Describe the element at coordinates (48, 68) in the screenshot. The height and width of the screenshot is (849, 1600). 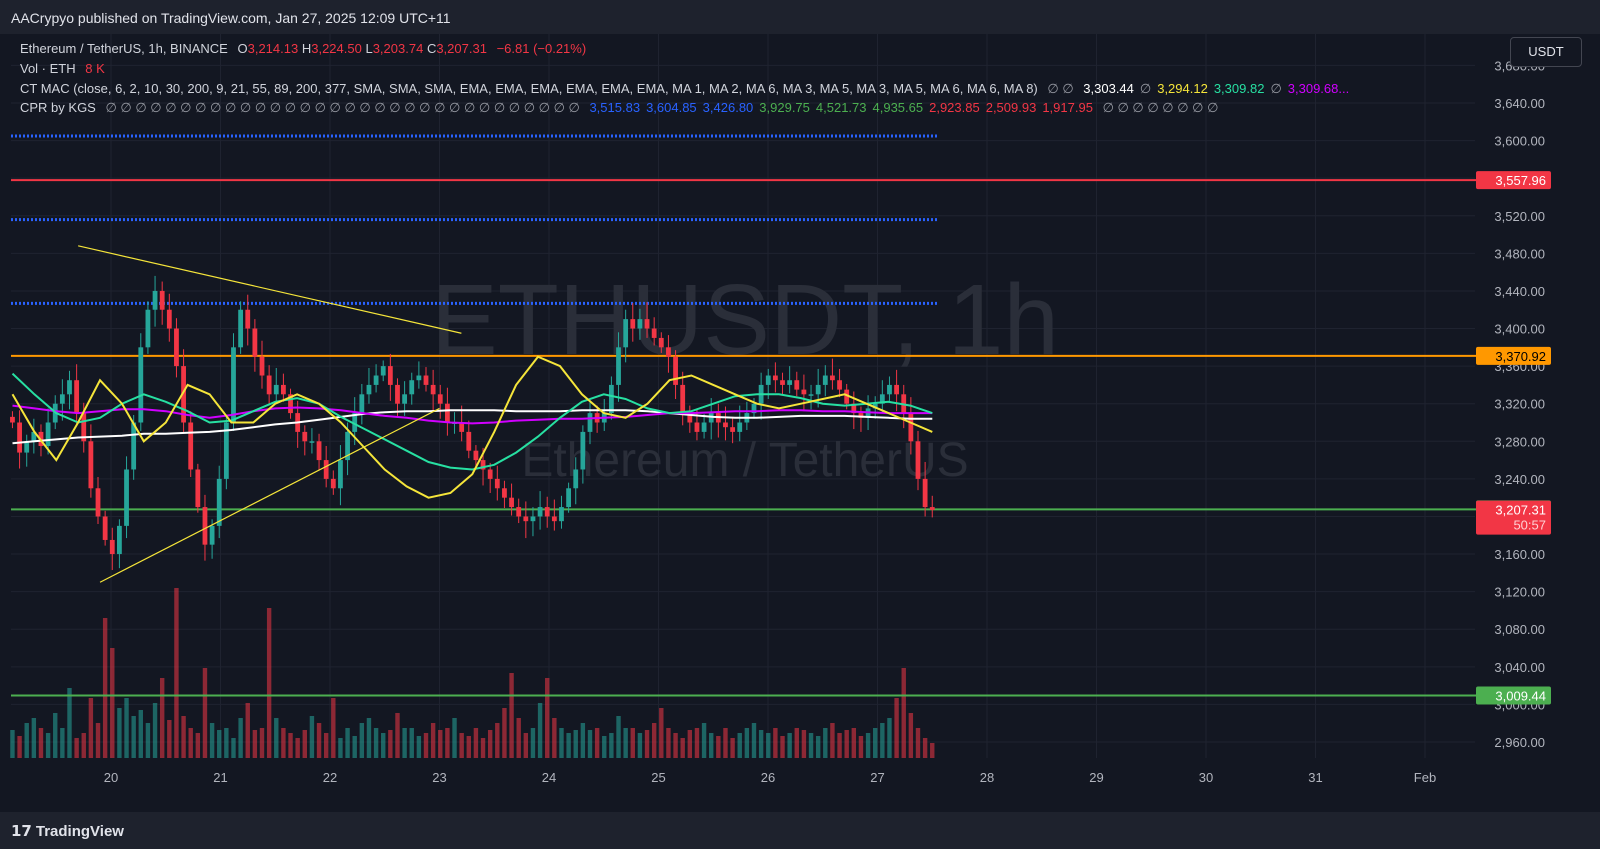
I see `volume-label: Vol · ETH` at that location.